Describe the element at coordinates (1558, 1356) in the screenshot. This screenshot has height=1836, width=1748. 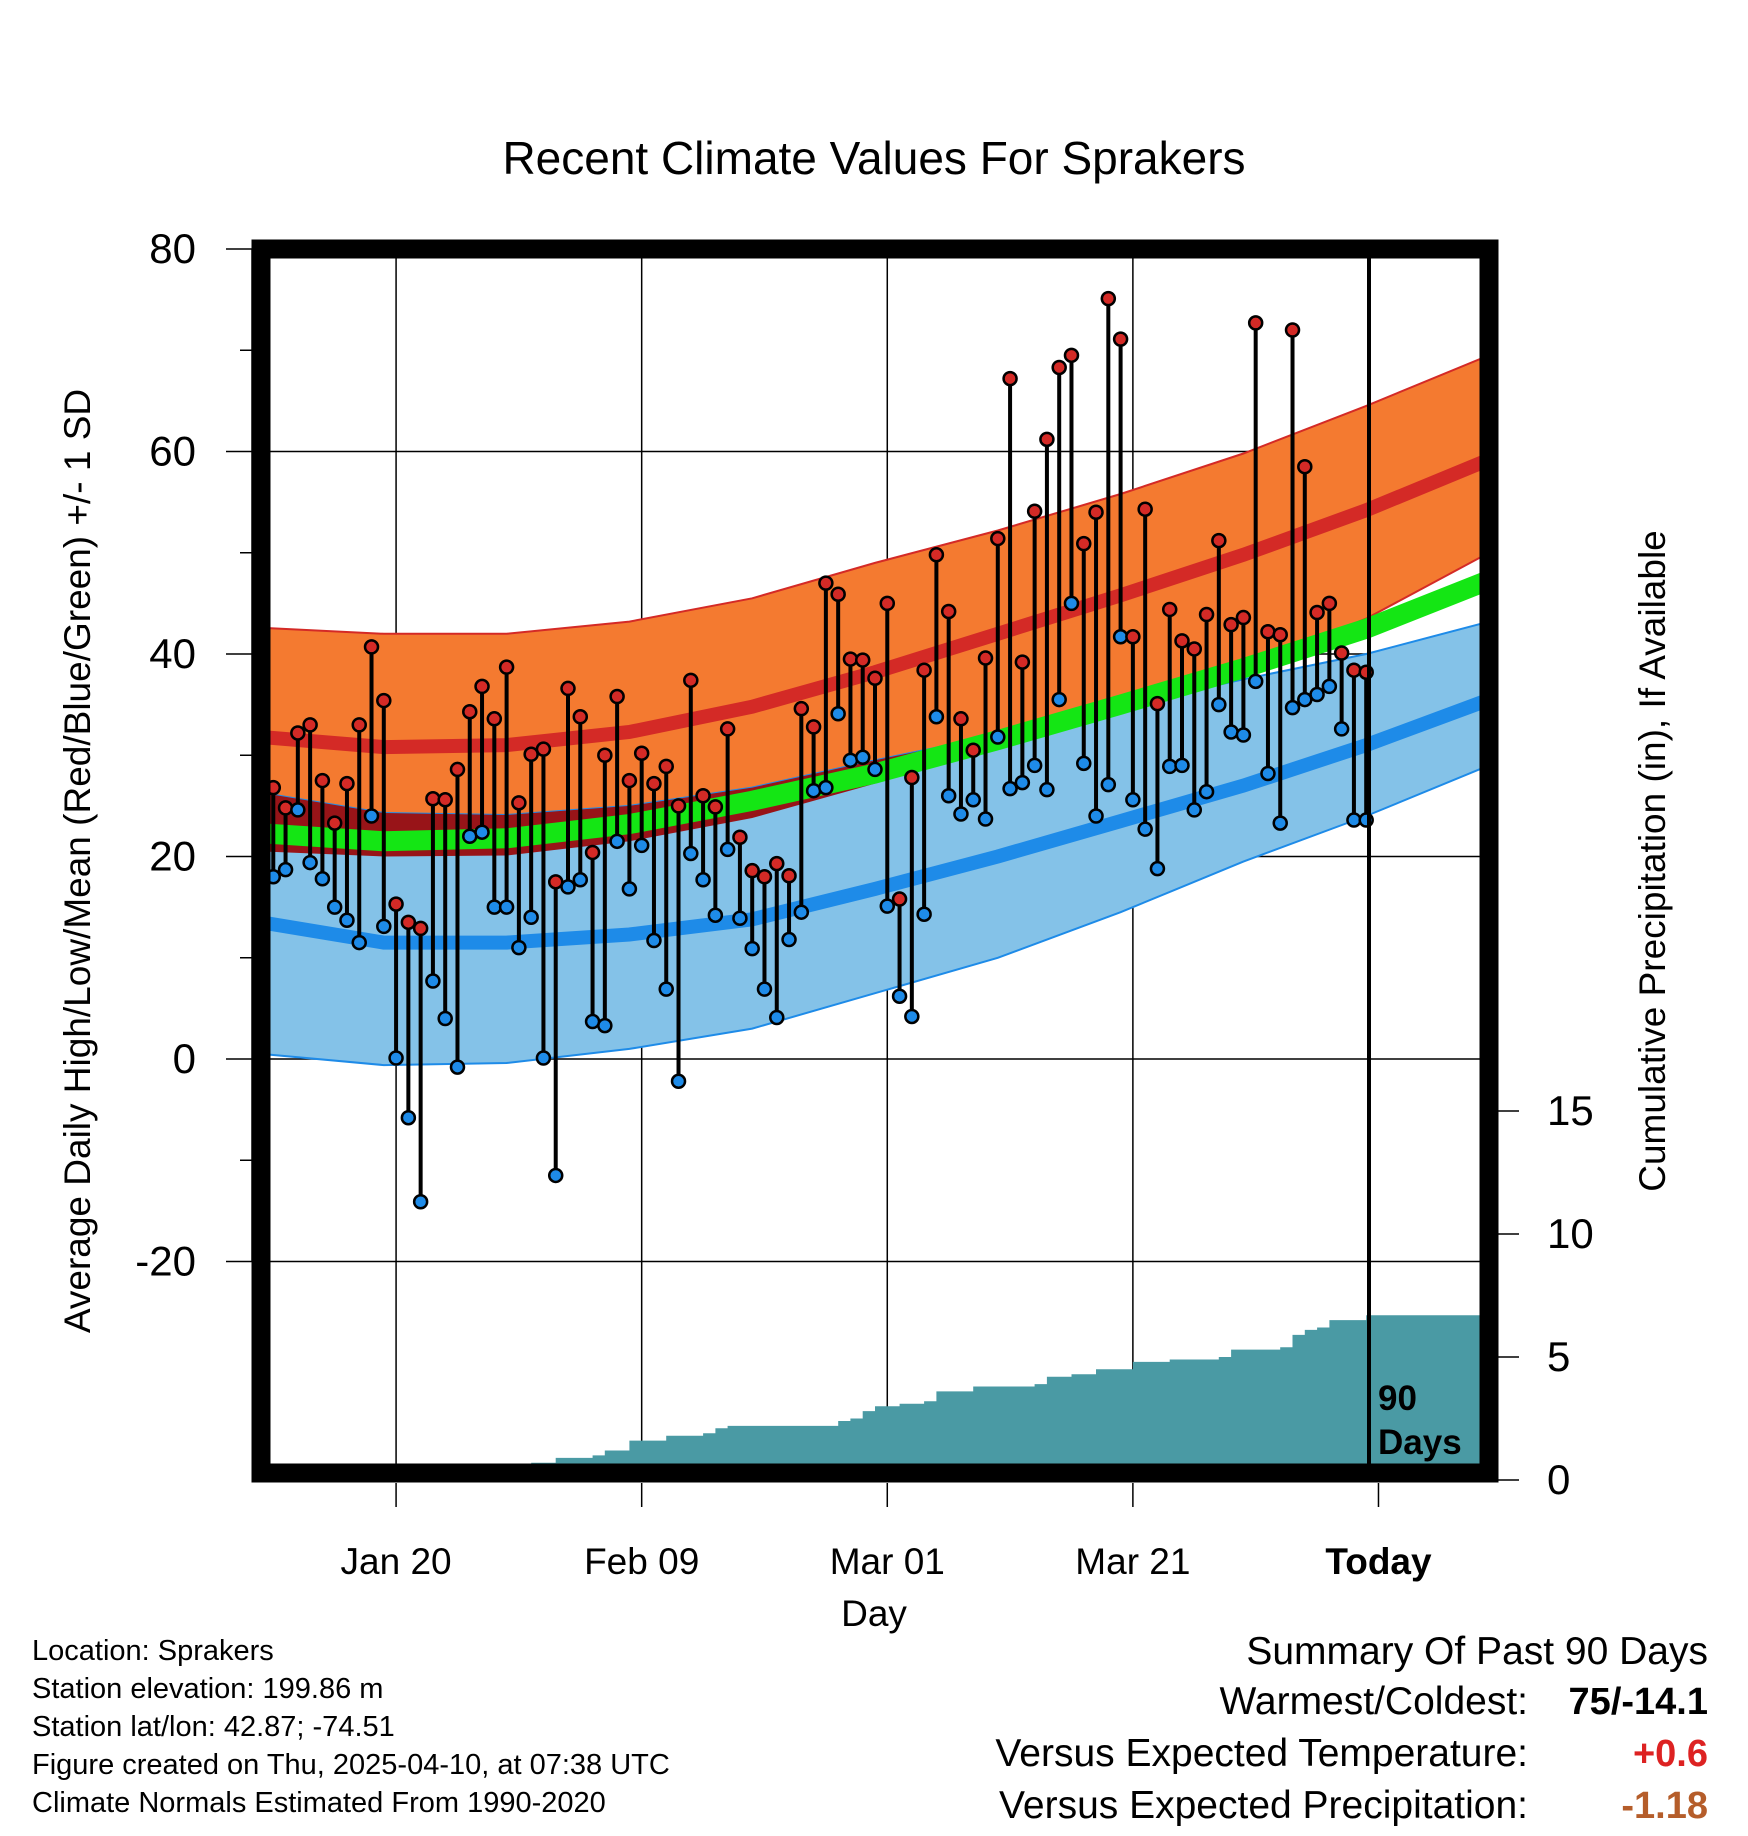
I see `y2-tick-label: 5` at that location.